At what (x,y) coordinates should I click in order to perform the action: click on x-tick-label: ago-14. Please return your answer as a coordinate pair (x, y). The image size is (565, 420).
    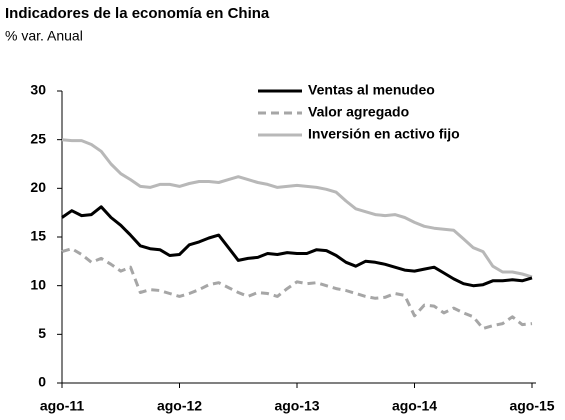
    Looking at the image, I should click on (414, 406).